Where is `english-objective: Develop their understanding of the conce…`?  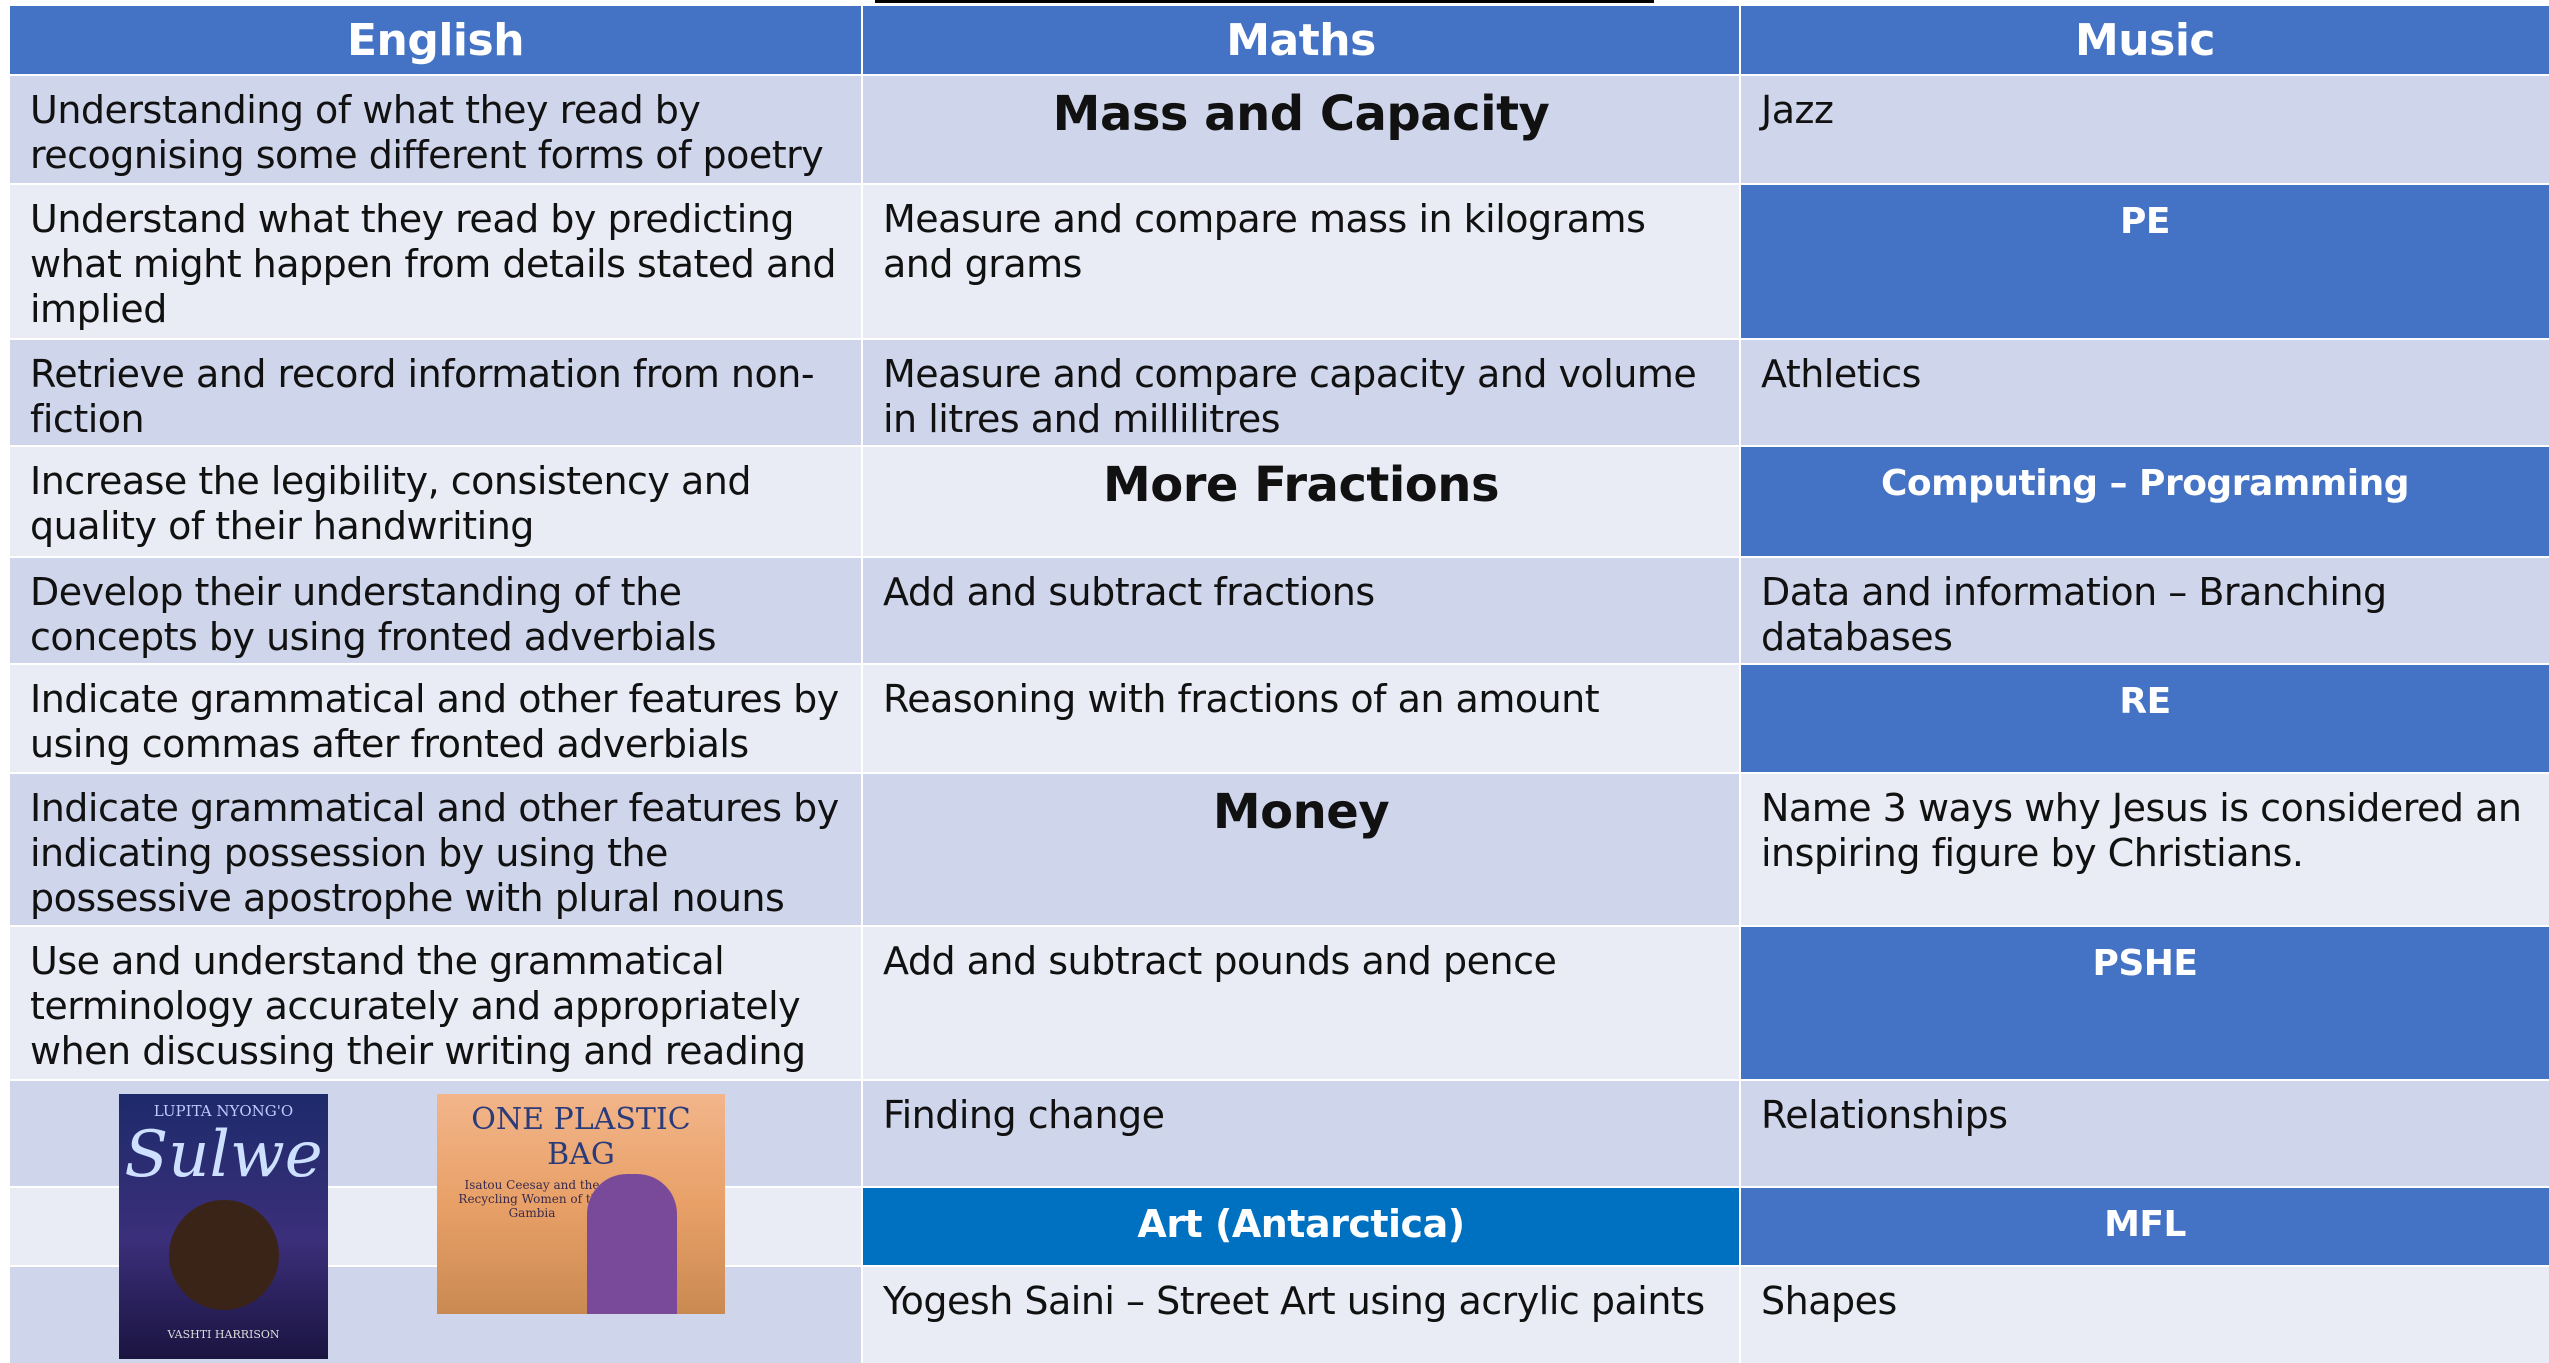 english-objective: Develop their understanding of the conce… is located at coordinates (435, 610).